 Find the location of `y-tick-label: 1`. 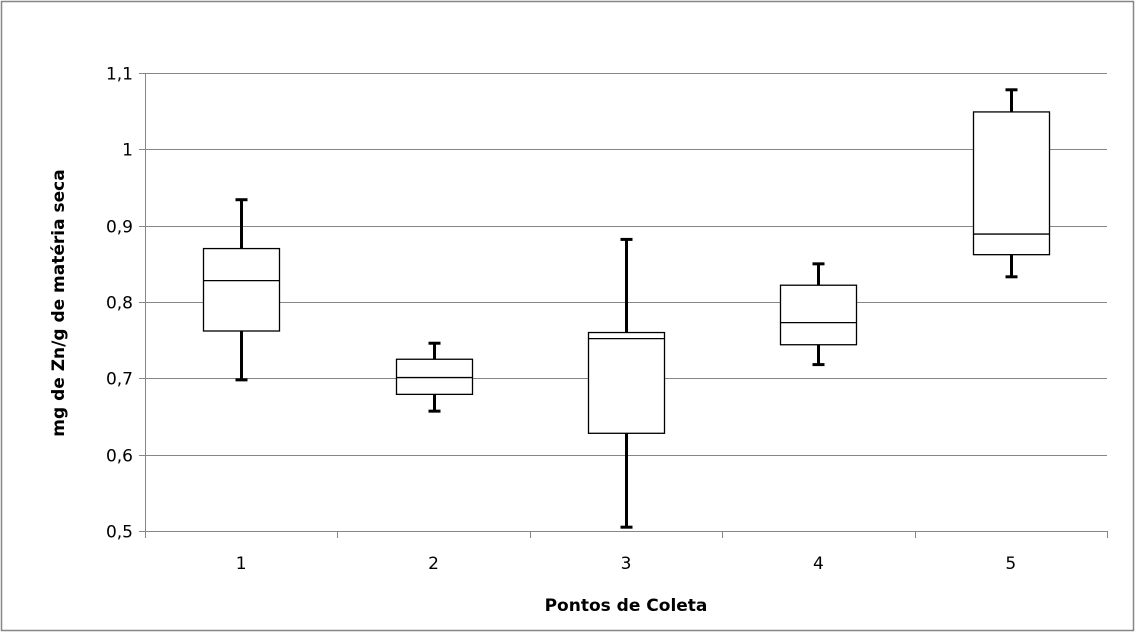

y-tick-label: 1 is located at coordinates (127, 151).